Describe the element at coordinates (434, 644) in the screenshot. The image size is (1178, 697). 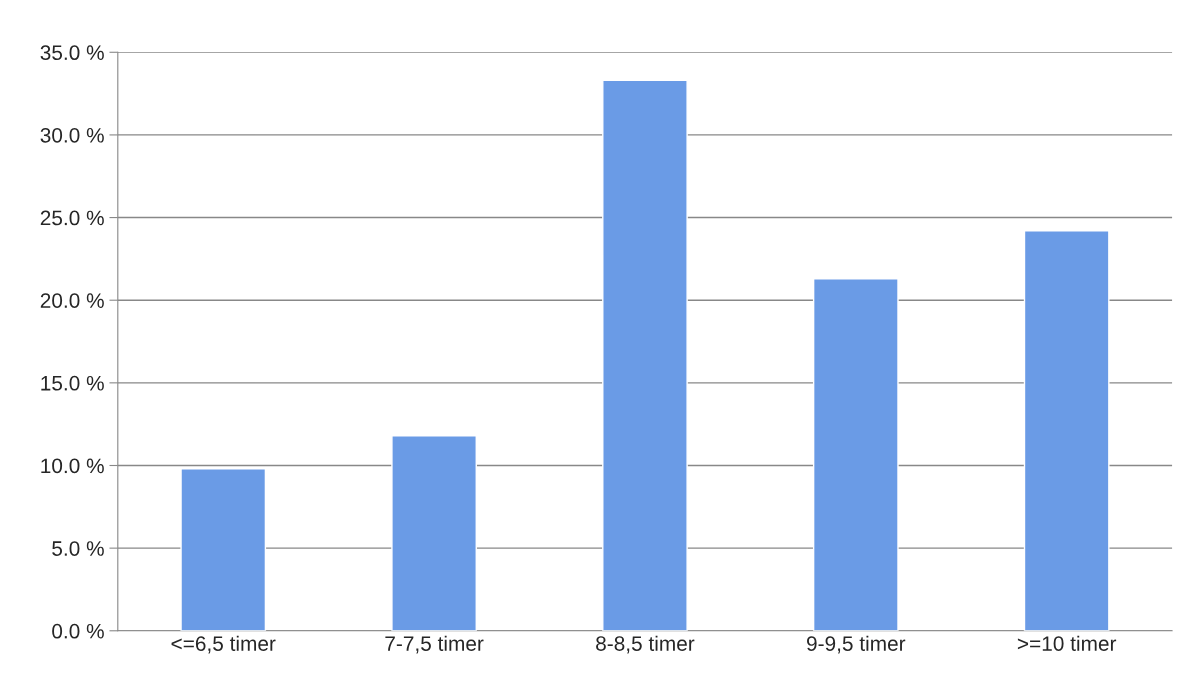
I see `x-tick-label: 7-7,5 timer` at that location.